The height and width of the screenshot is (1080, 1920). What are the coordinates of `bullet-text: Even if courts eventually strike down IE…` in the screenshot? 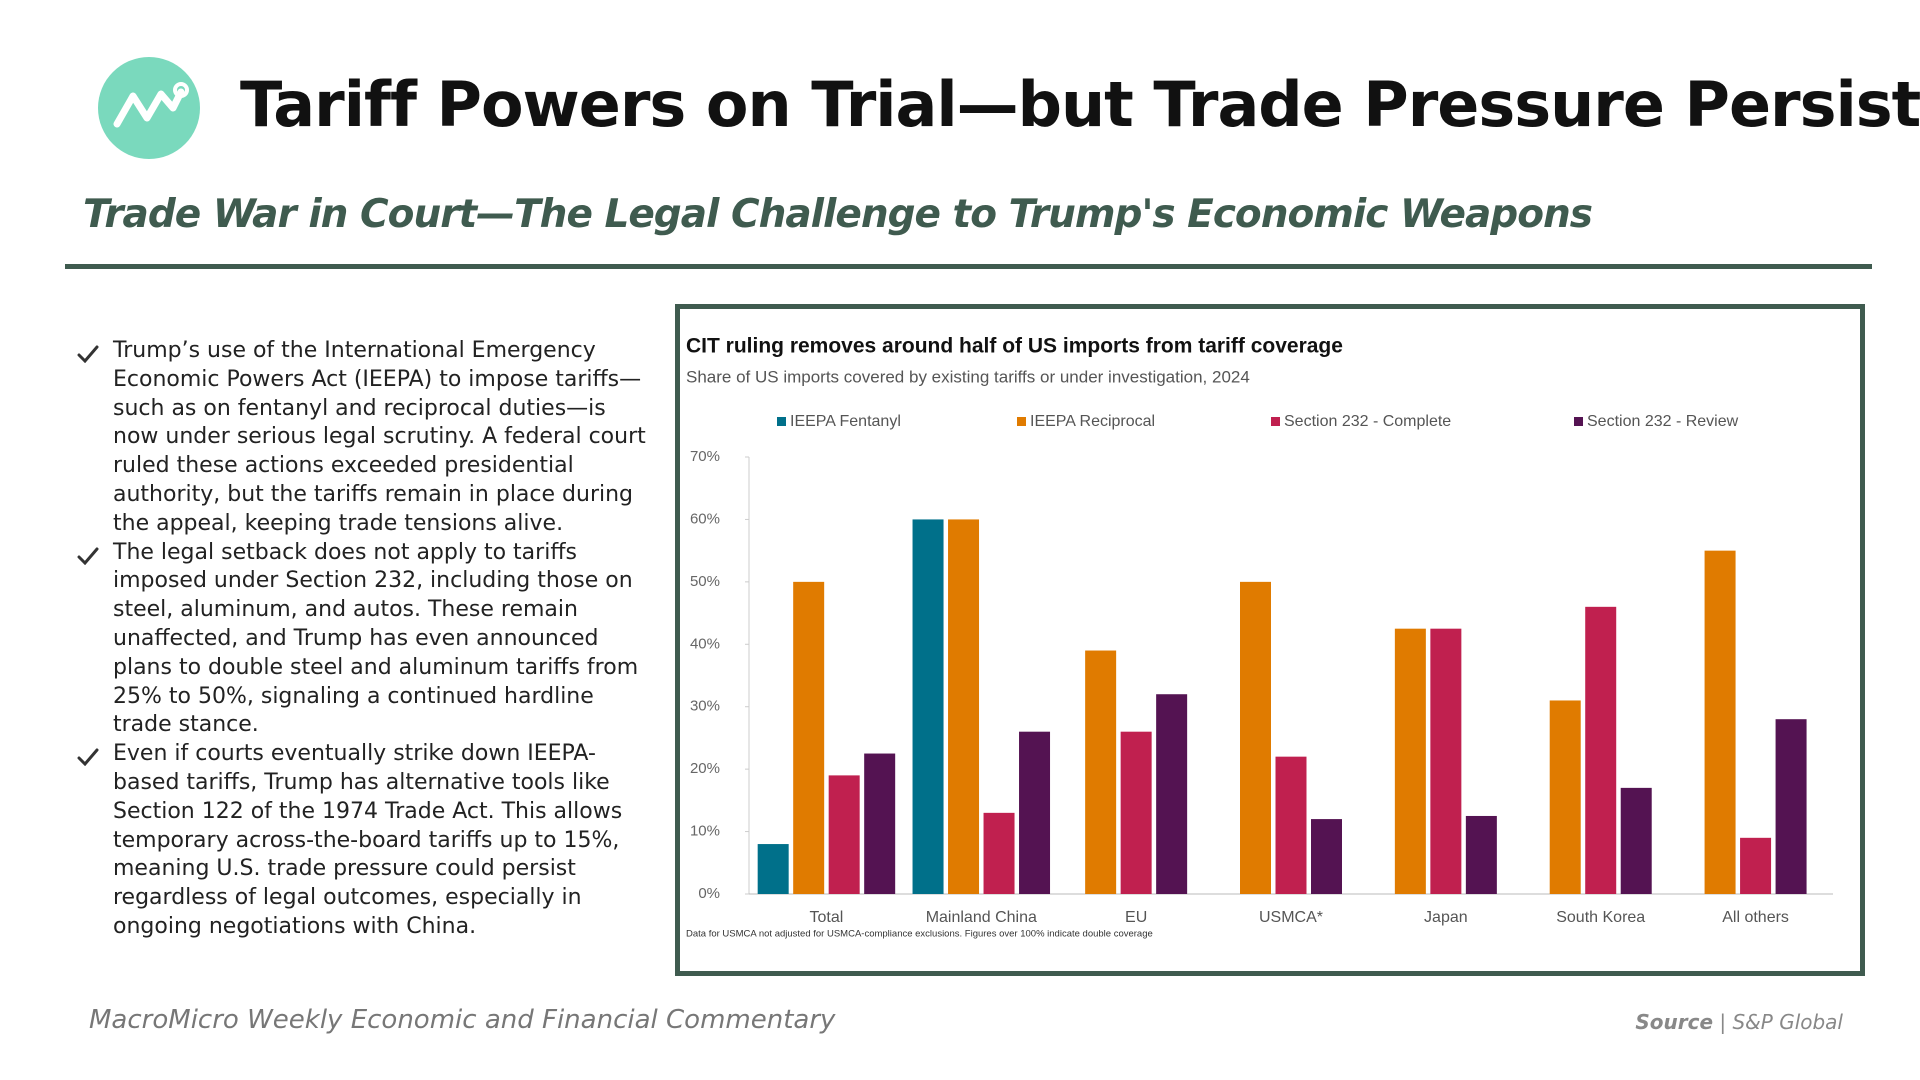 It's located at (368, 840).